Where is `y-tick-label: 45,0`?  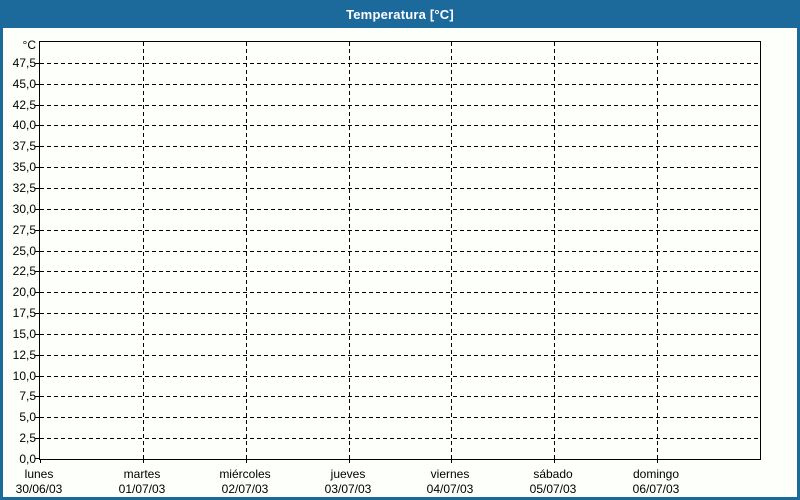
y-tick-label: 45,0 is located at coordinates (24, 84).